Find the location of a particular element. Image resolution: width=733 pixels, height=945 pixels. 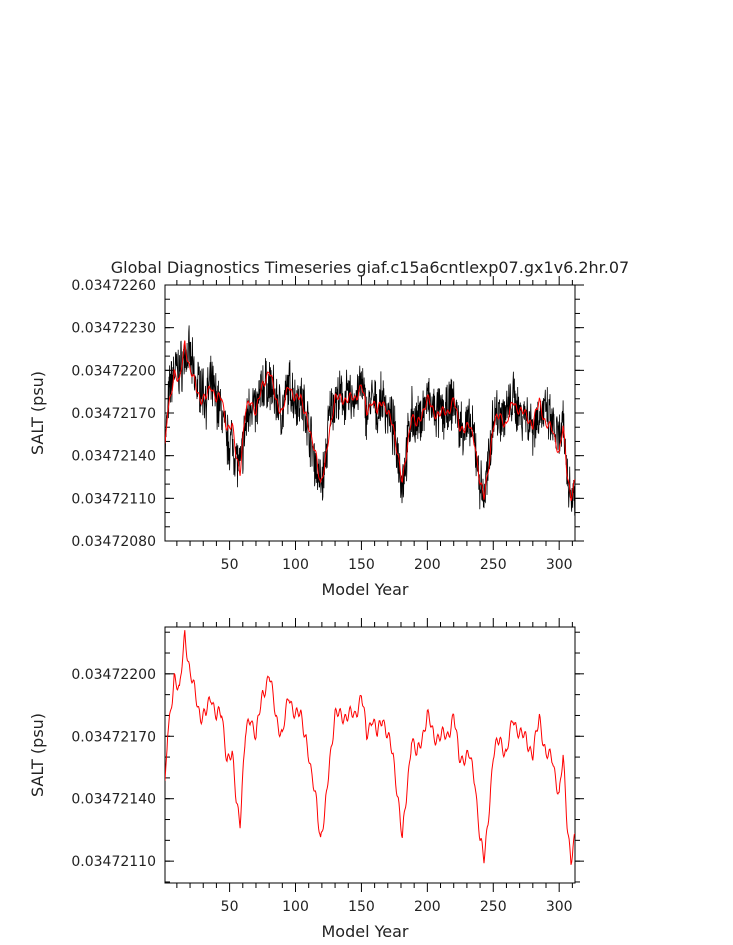

raw-series-line is located at coordinates (370, 420).